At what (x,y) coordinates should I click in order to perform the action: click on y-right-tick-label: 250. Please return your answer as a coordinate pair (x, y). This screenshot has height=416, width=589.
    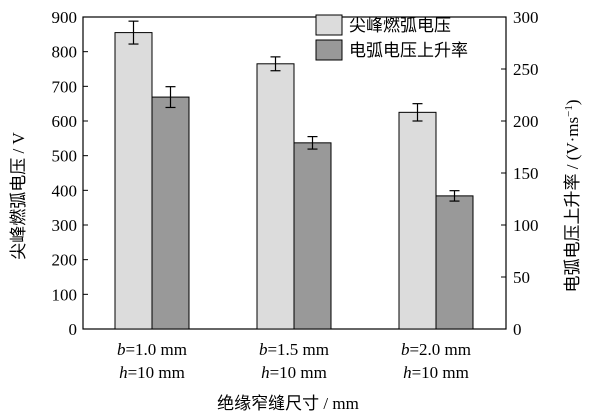
    Looking at the image, I should click on (526, 69).